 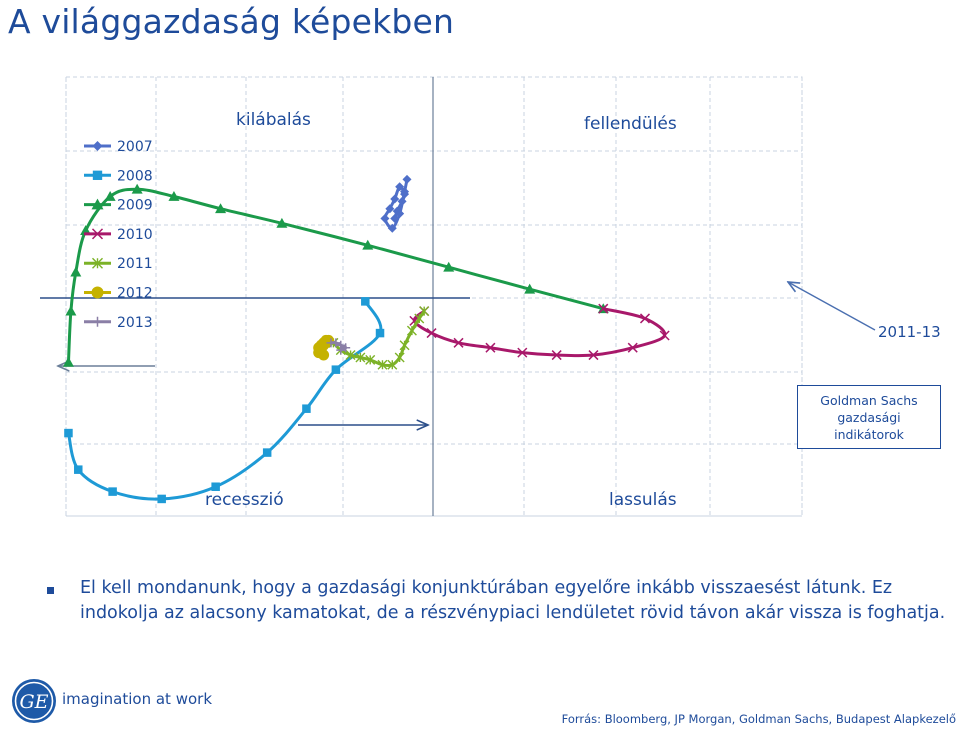 I want to click on legend-item-2009: 2009, so click(x=118, y=206).